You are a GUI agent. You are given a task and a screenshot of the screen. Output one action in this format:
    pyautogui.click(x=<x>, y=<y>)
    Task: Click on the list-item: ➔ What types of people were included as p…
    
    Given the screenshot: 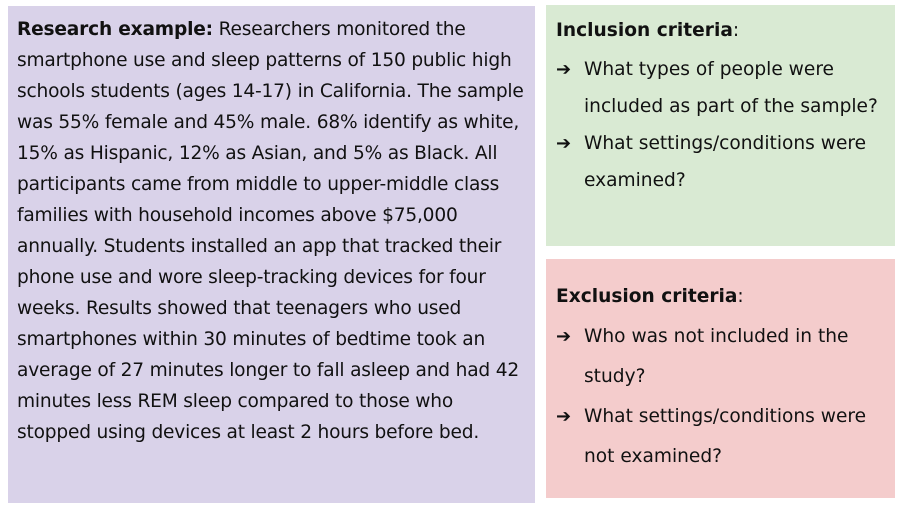 What is the action you would take?
    pyautogui.click(x=721, y=88)
    